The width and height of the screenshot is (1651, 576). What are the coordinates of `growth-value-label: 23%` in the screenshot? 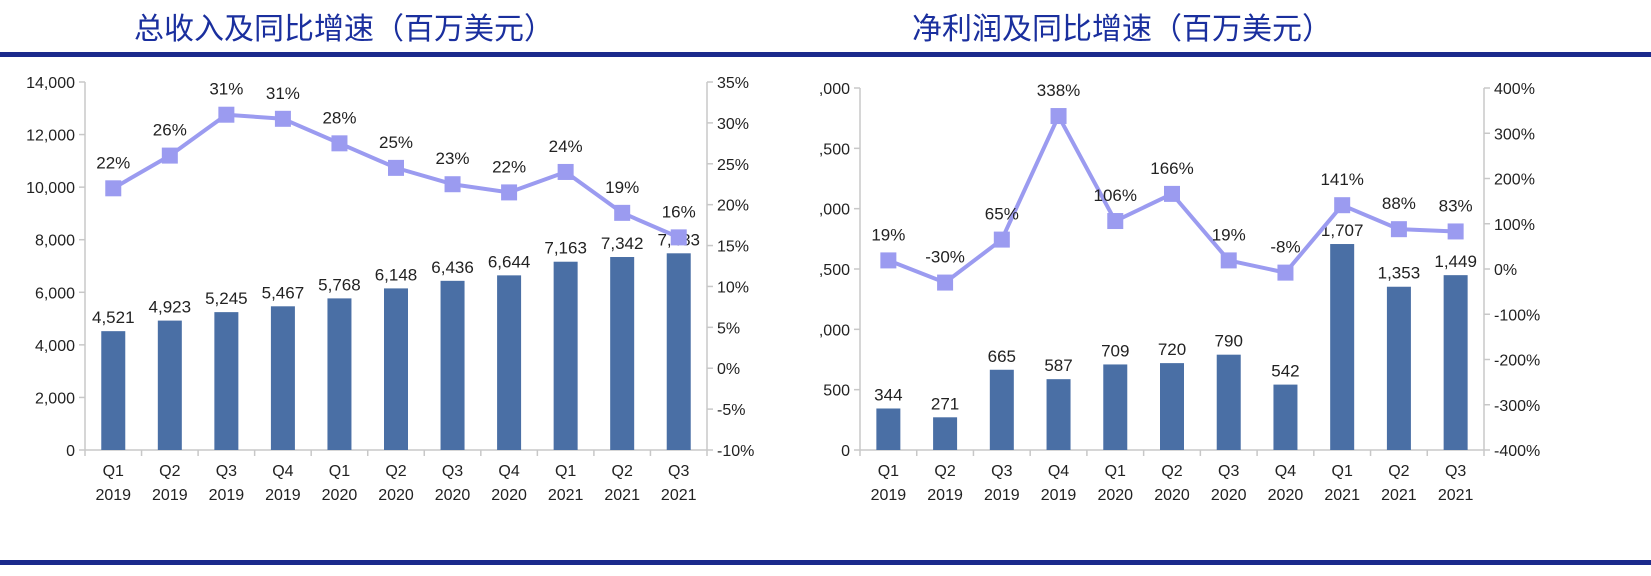 It's located at (453, 158).